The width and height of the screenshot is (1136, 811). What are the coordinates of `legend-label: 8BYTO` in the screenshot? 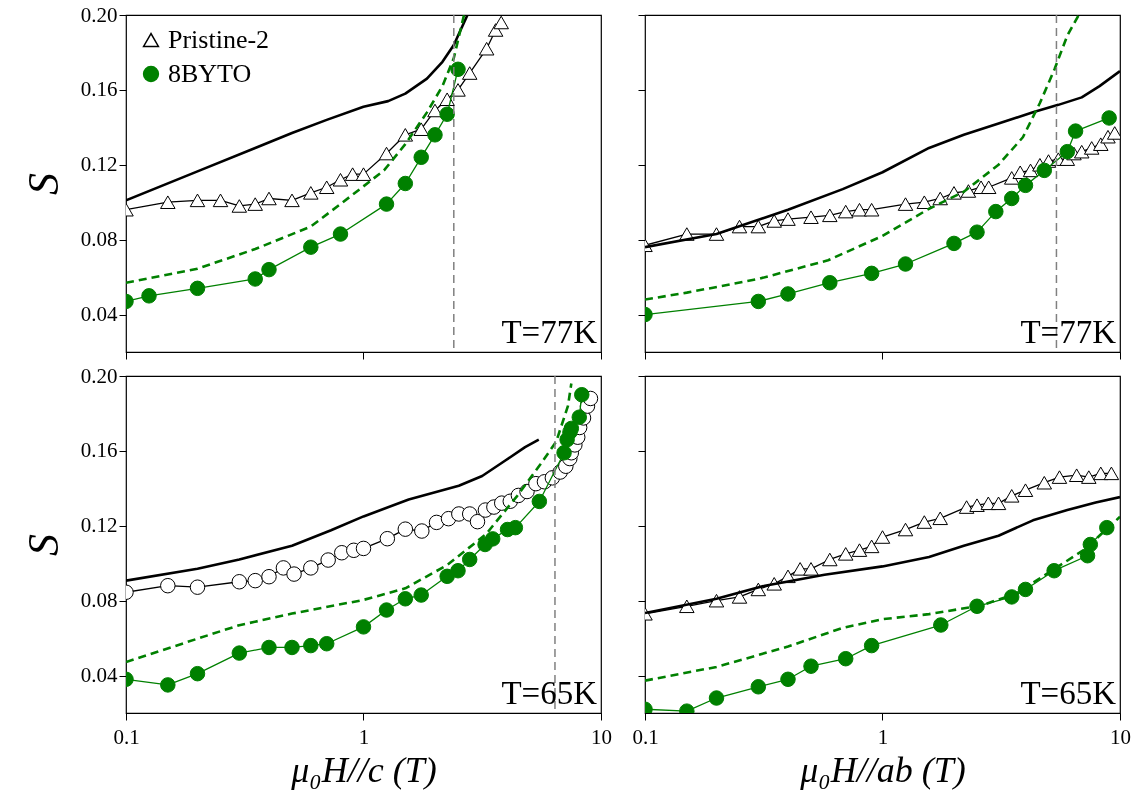 It's located at (210, 73).